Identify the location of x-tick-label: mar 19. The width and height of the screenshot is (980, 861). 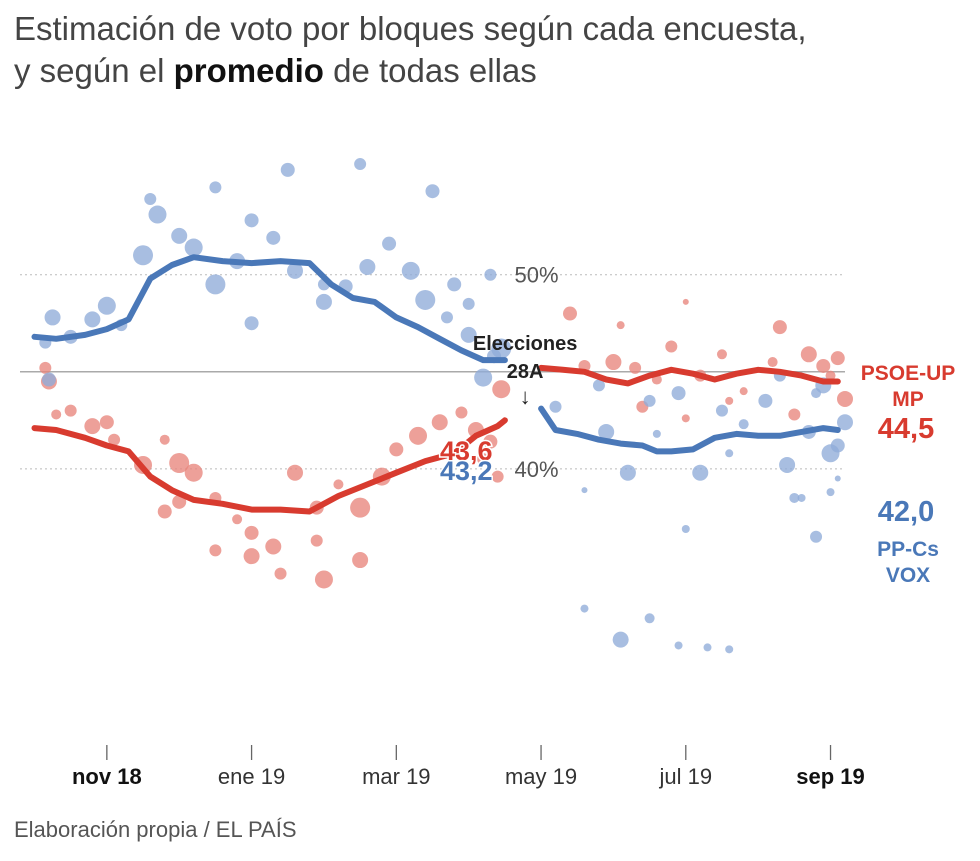
(396, 776).